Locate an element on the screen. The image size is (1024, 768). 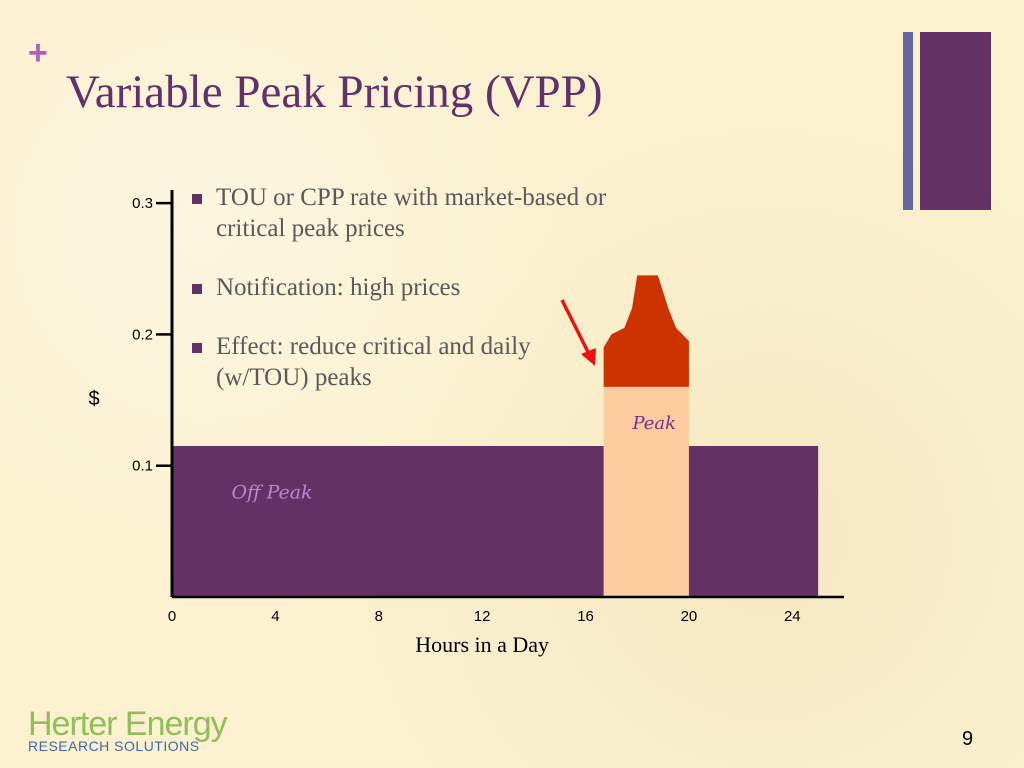
page-number: 9 is located at coordinates (968, 739).